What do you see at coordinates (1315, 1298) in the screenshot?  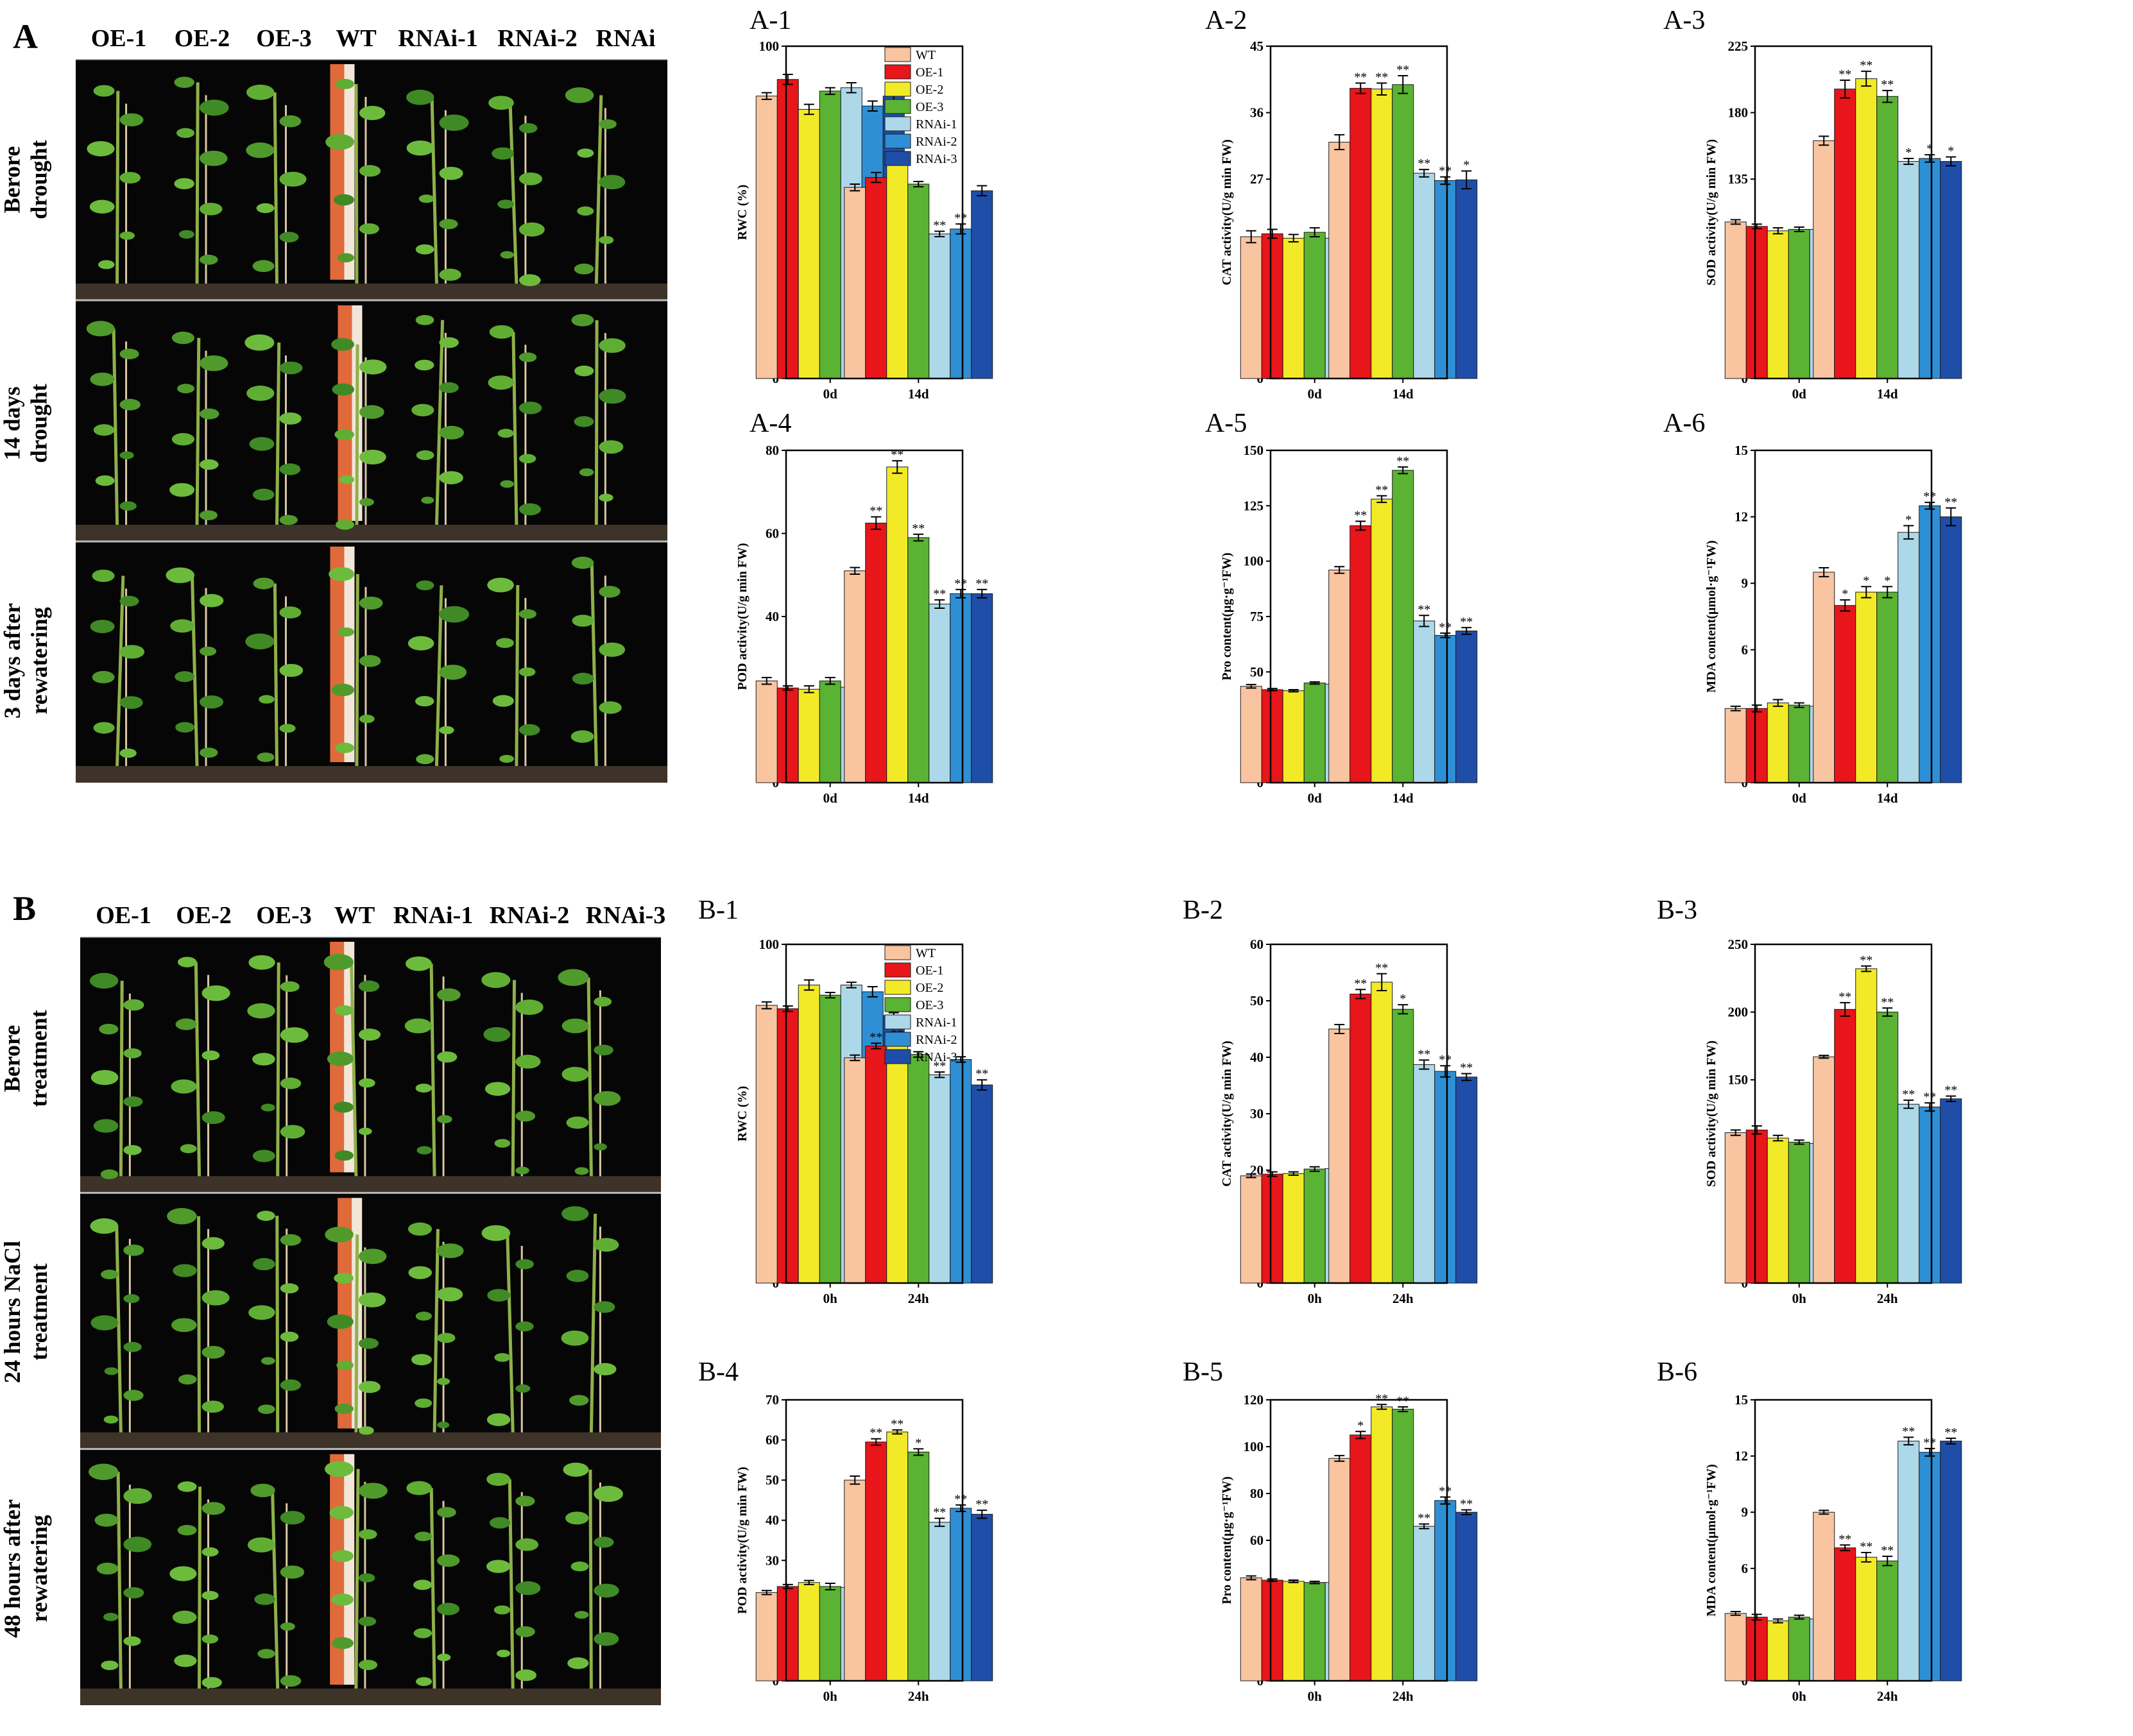 I see `x-tick-label: 0h` at bounding box center [1315, 1298].